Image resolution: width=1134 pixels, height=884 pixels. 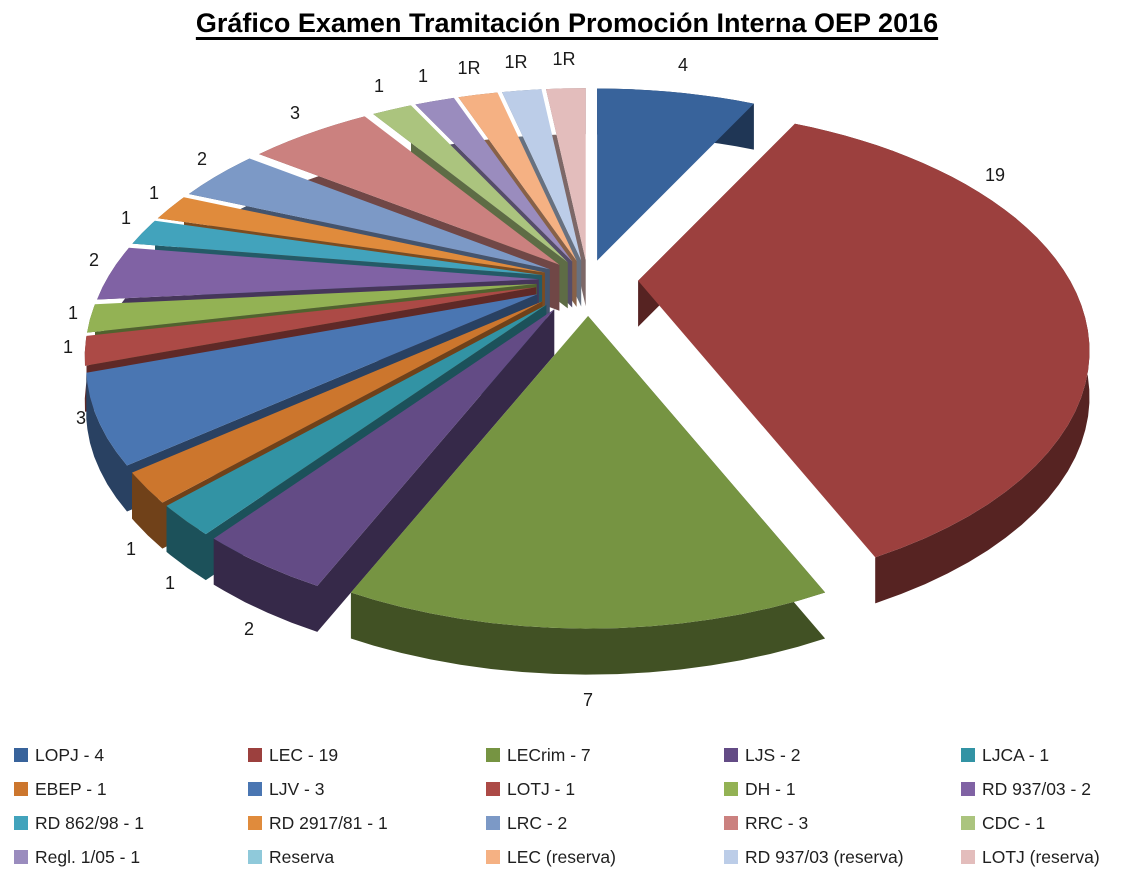 What do you see at coordinates (170, 583) in the screenshot?
I see `slice-label-ljca: 1` at bounding box center [170, 583].